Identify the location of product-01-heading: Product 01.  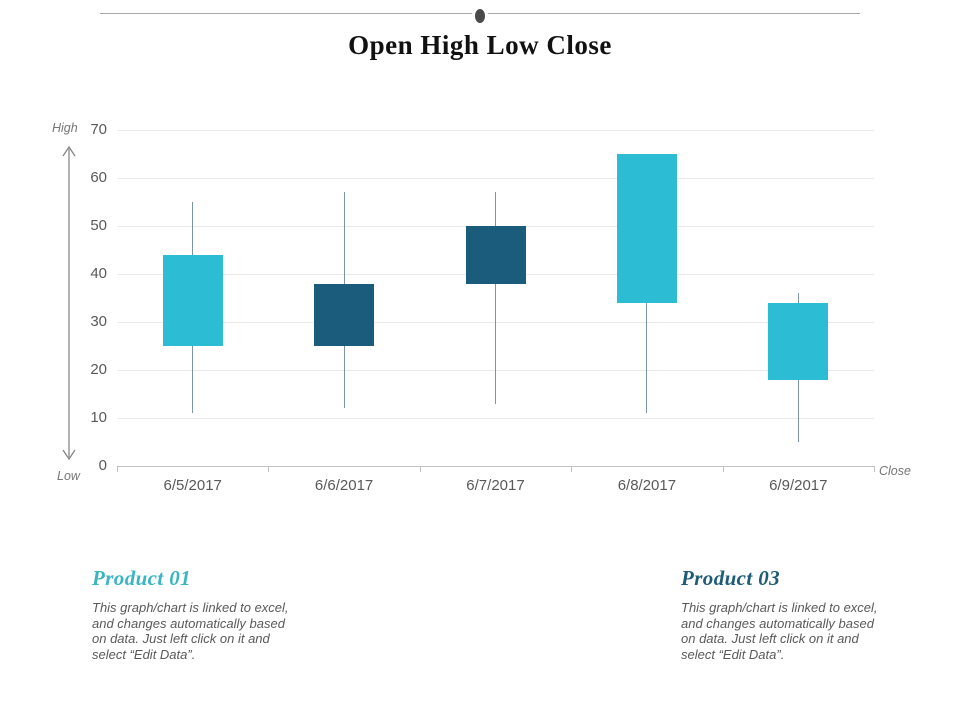
(142, 578).